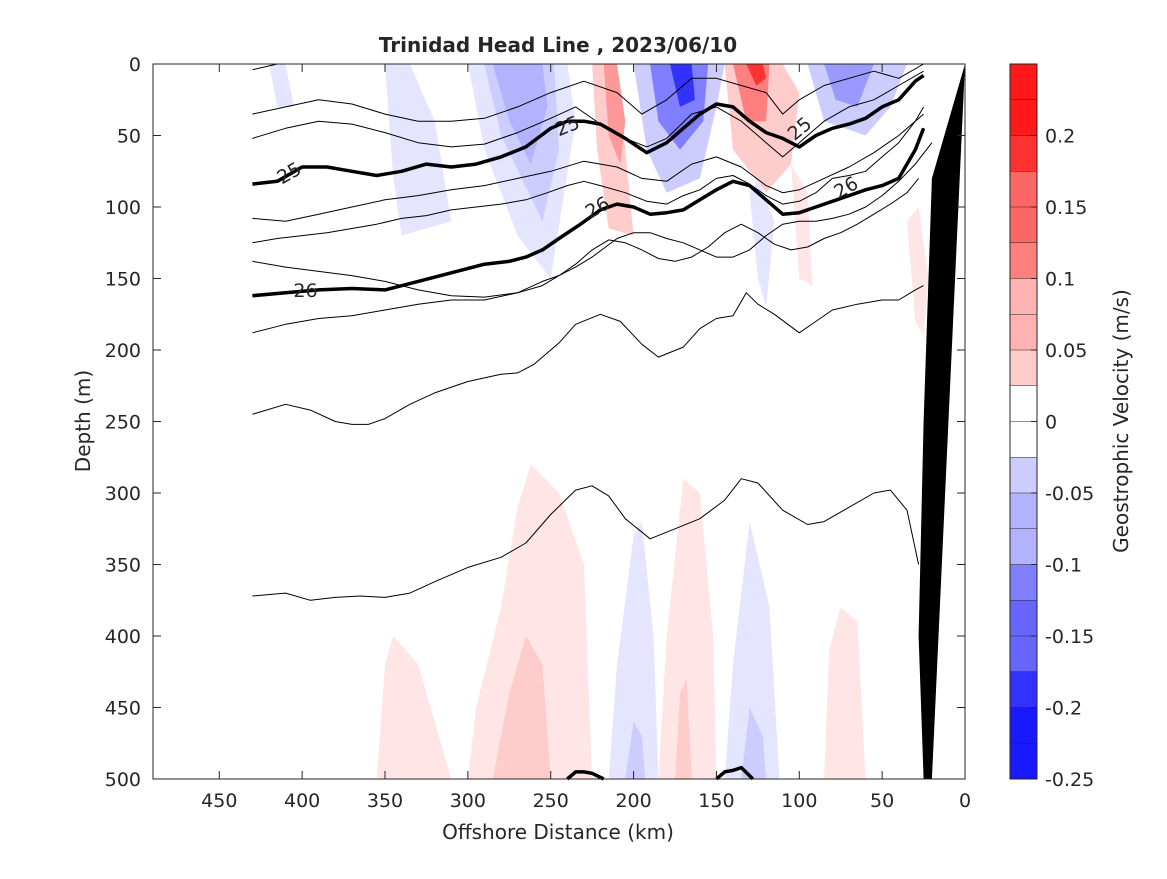 The image size is (1167, 879). I want to click on colorbar-tick-label: 0.2, so click(1060, 137).